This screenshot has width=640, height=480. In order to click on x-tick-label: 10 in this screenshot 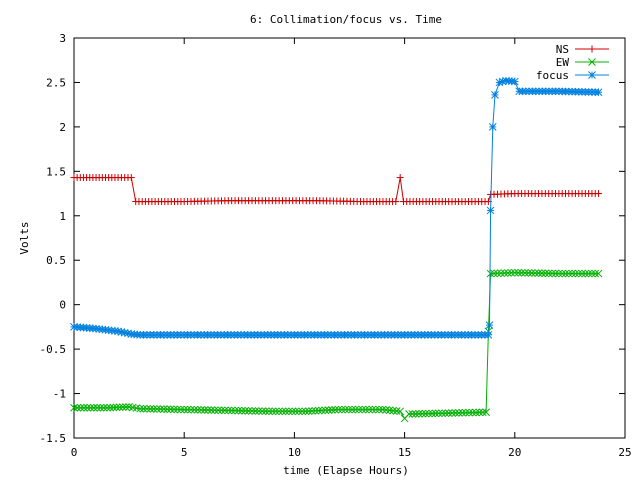, I will do `click(294, 452)`.